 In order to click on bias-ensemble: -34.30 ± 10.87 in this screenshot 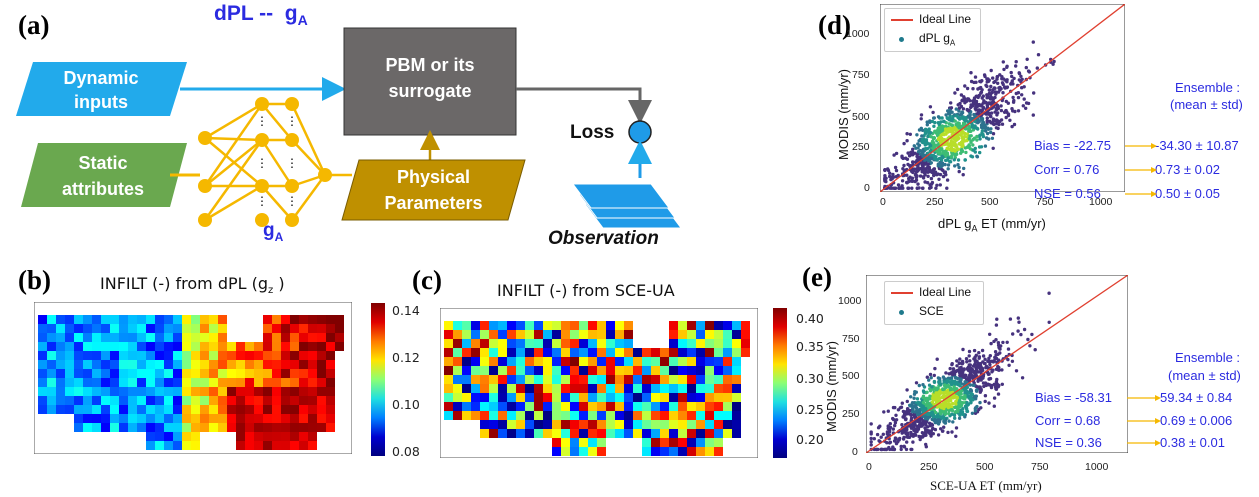, I will do `click(1197, 145)`.